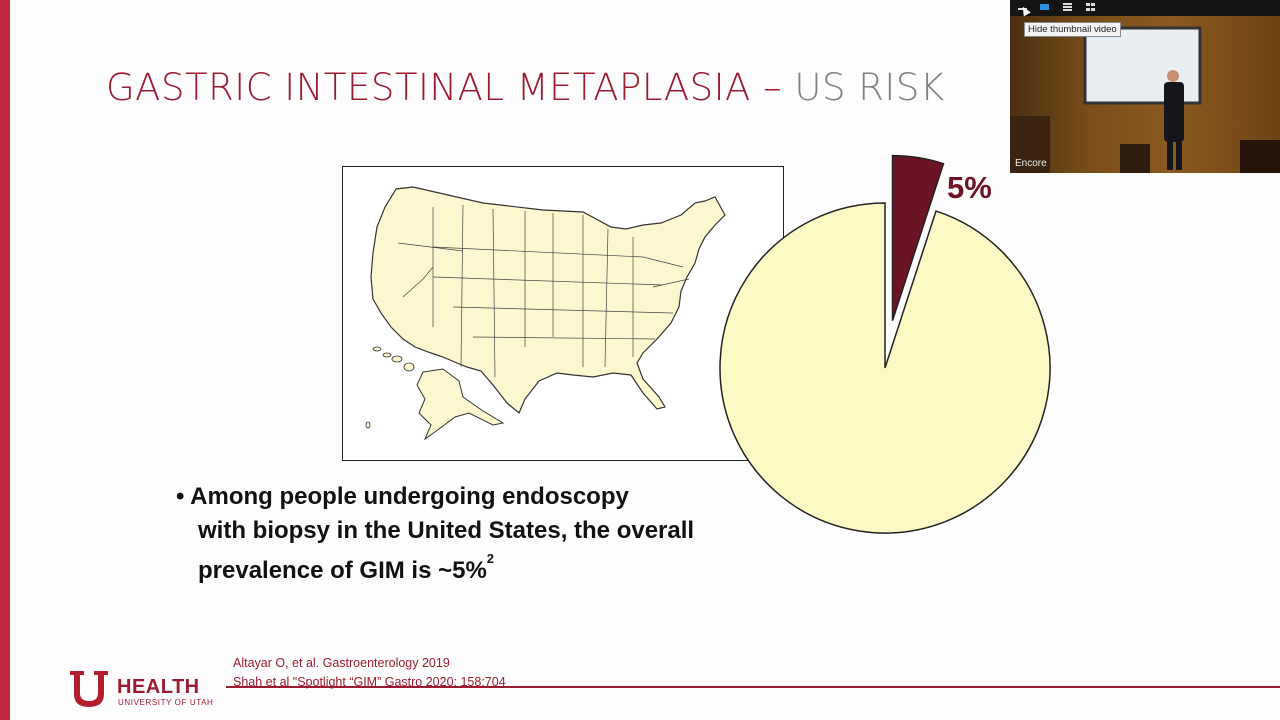 This screenshot has height=720, width=1280. What do you see at coordinates (89, 689) in the screenshot?
I see `university-logo-icon` at bounding box center [89, 689].